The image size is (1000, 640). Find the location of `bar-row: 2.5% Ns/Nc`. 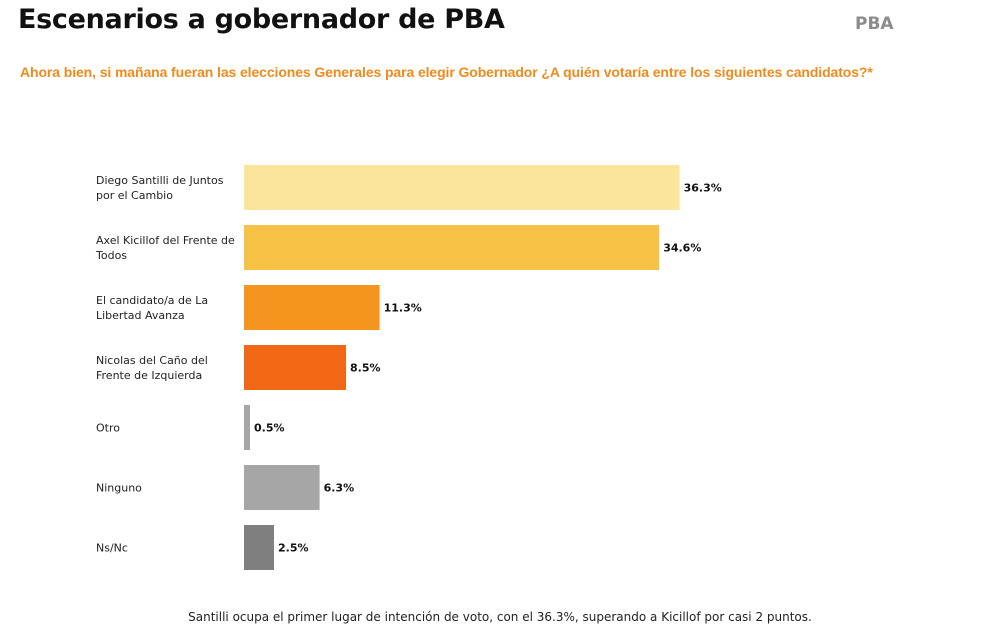

bar-row: 2.5% Ns/Nc is located at coordinates (202, 547).